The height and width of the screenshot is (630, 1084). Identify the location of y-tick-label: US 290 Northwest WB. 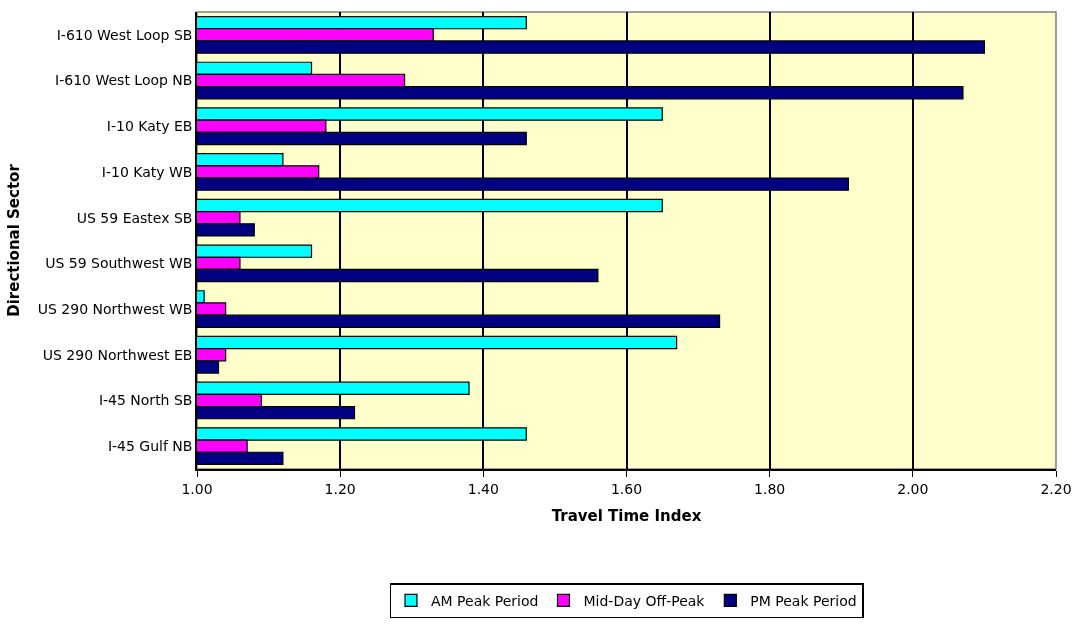
(115, 308).